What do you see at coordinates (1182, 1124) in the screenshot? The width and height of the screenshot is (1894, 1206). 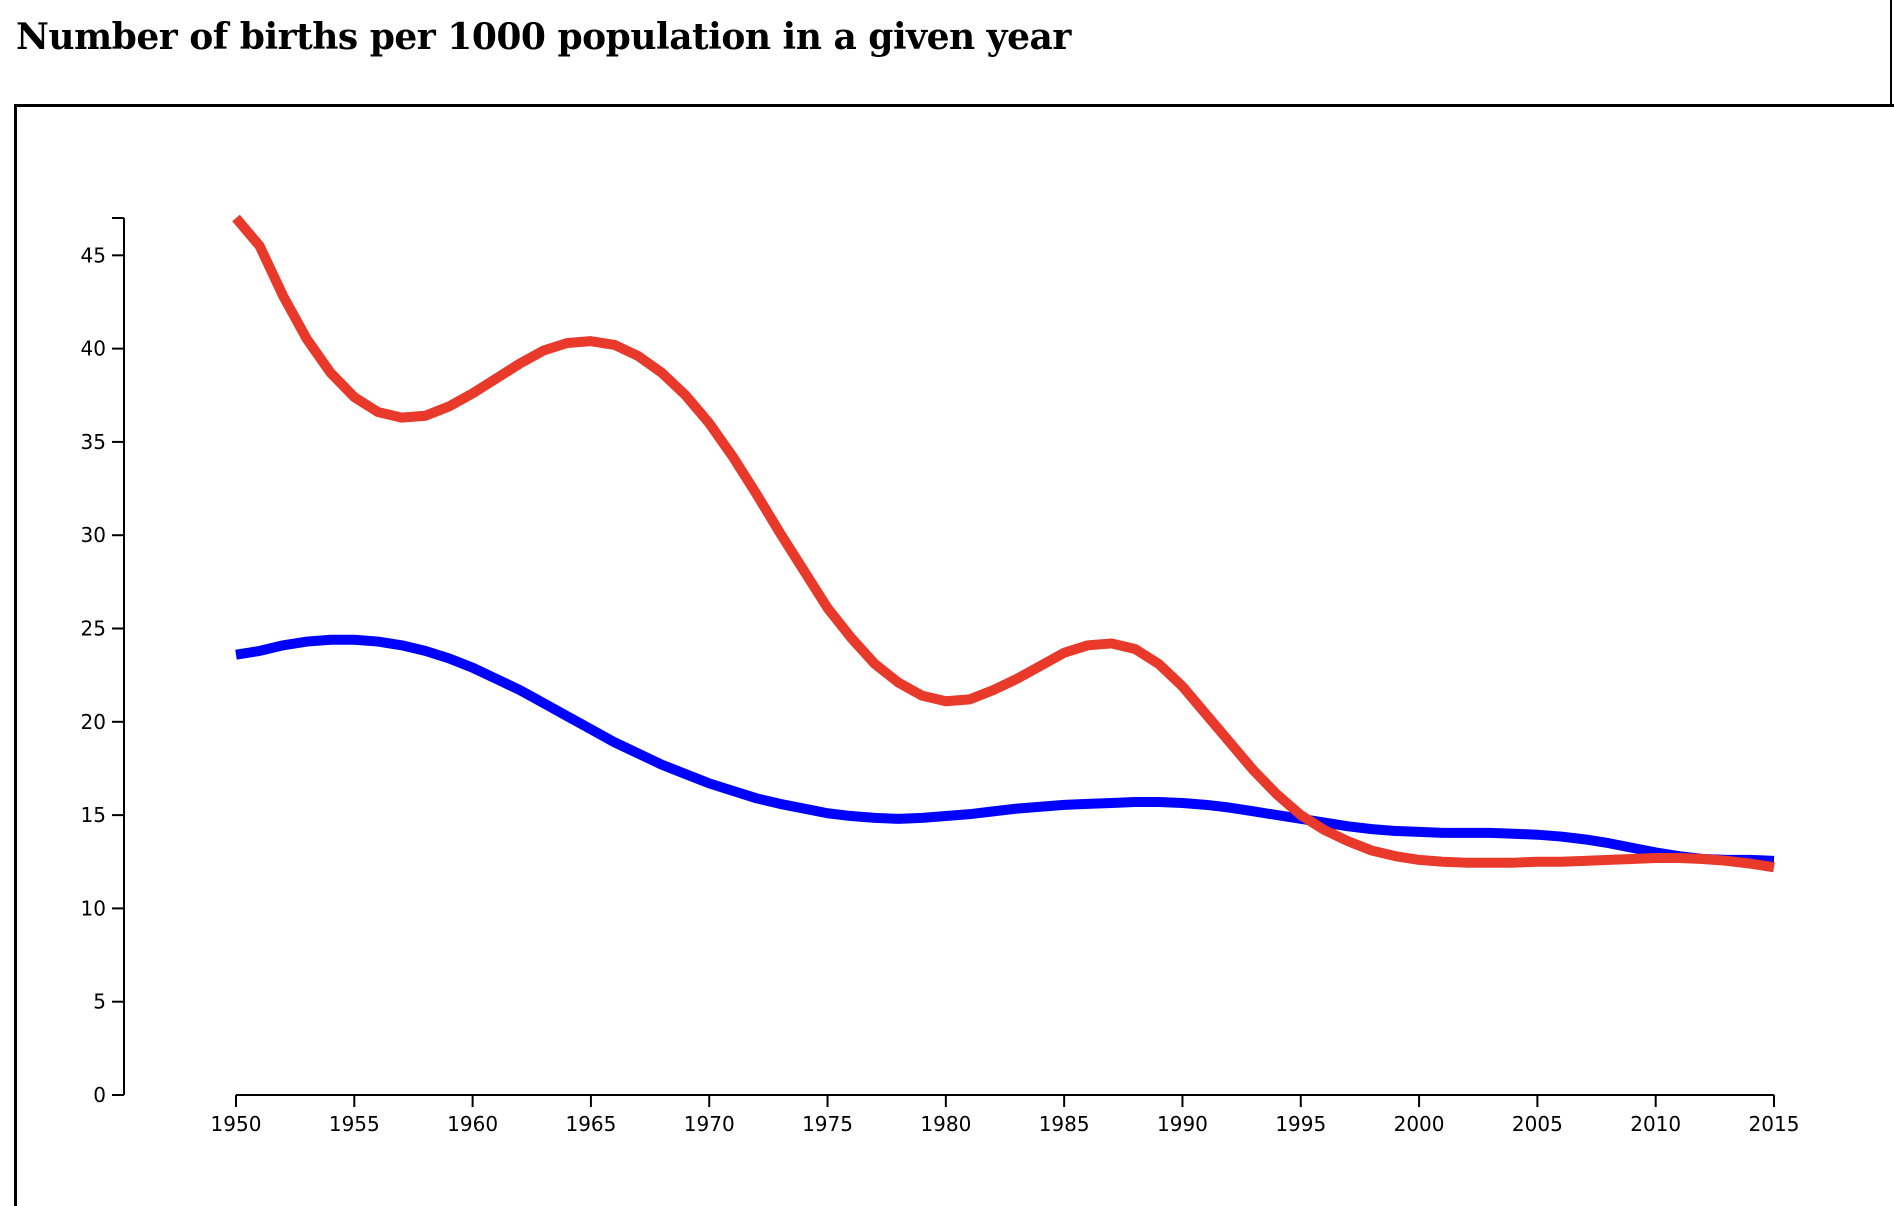 I see `x-tick-label: 1990` at bounding box center [1182, 1124].